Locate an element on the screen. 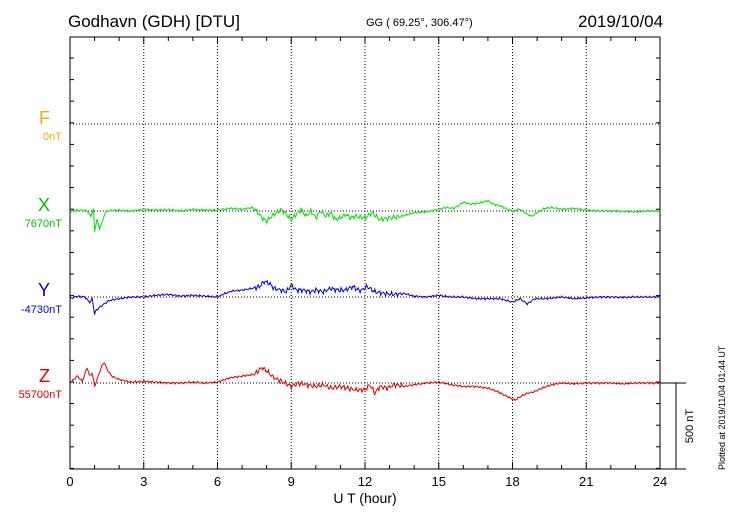  baseline-label-y: -4730nT is located at coordinates (41, 310).